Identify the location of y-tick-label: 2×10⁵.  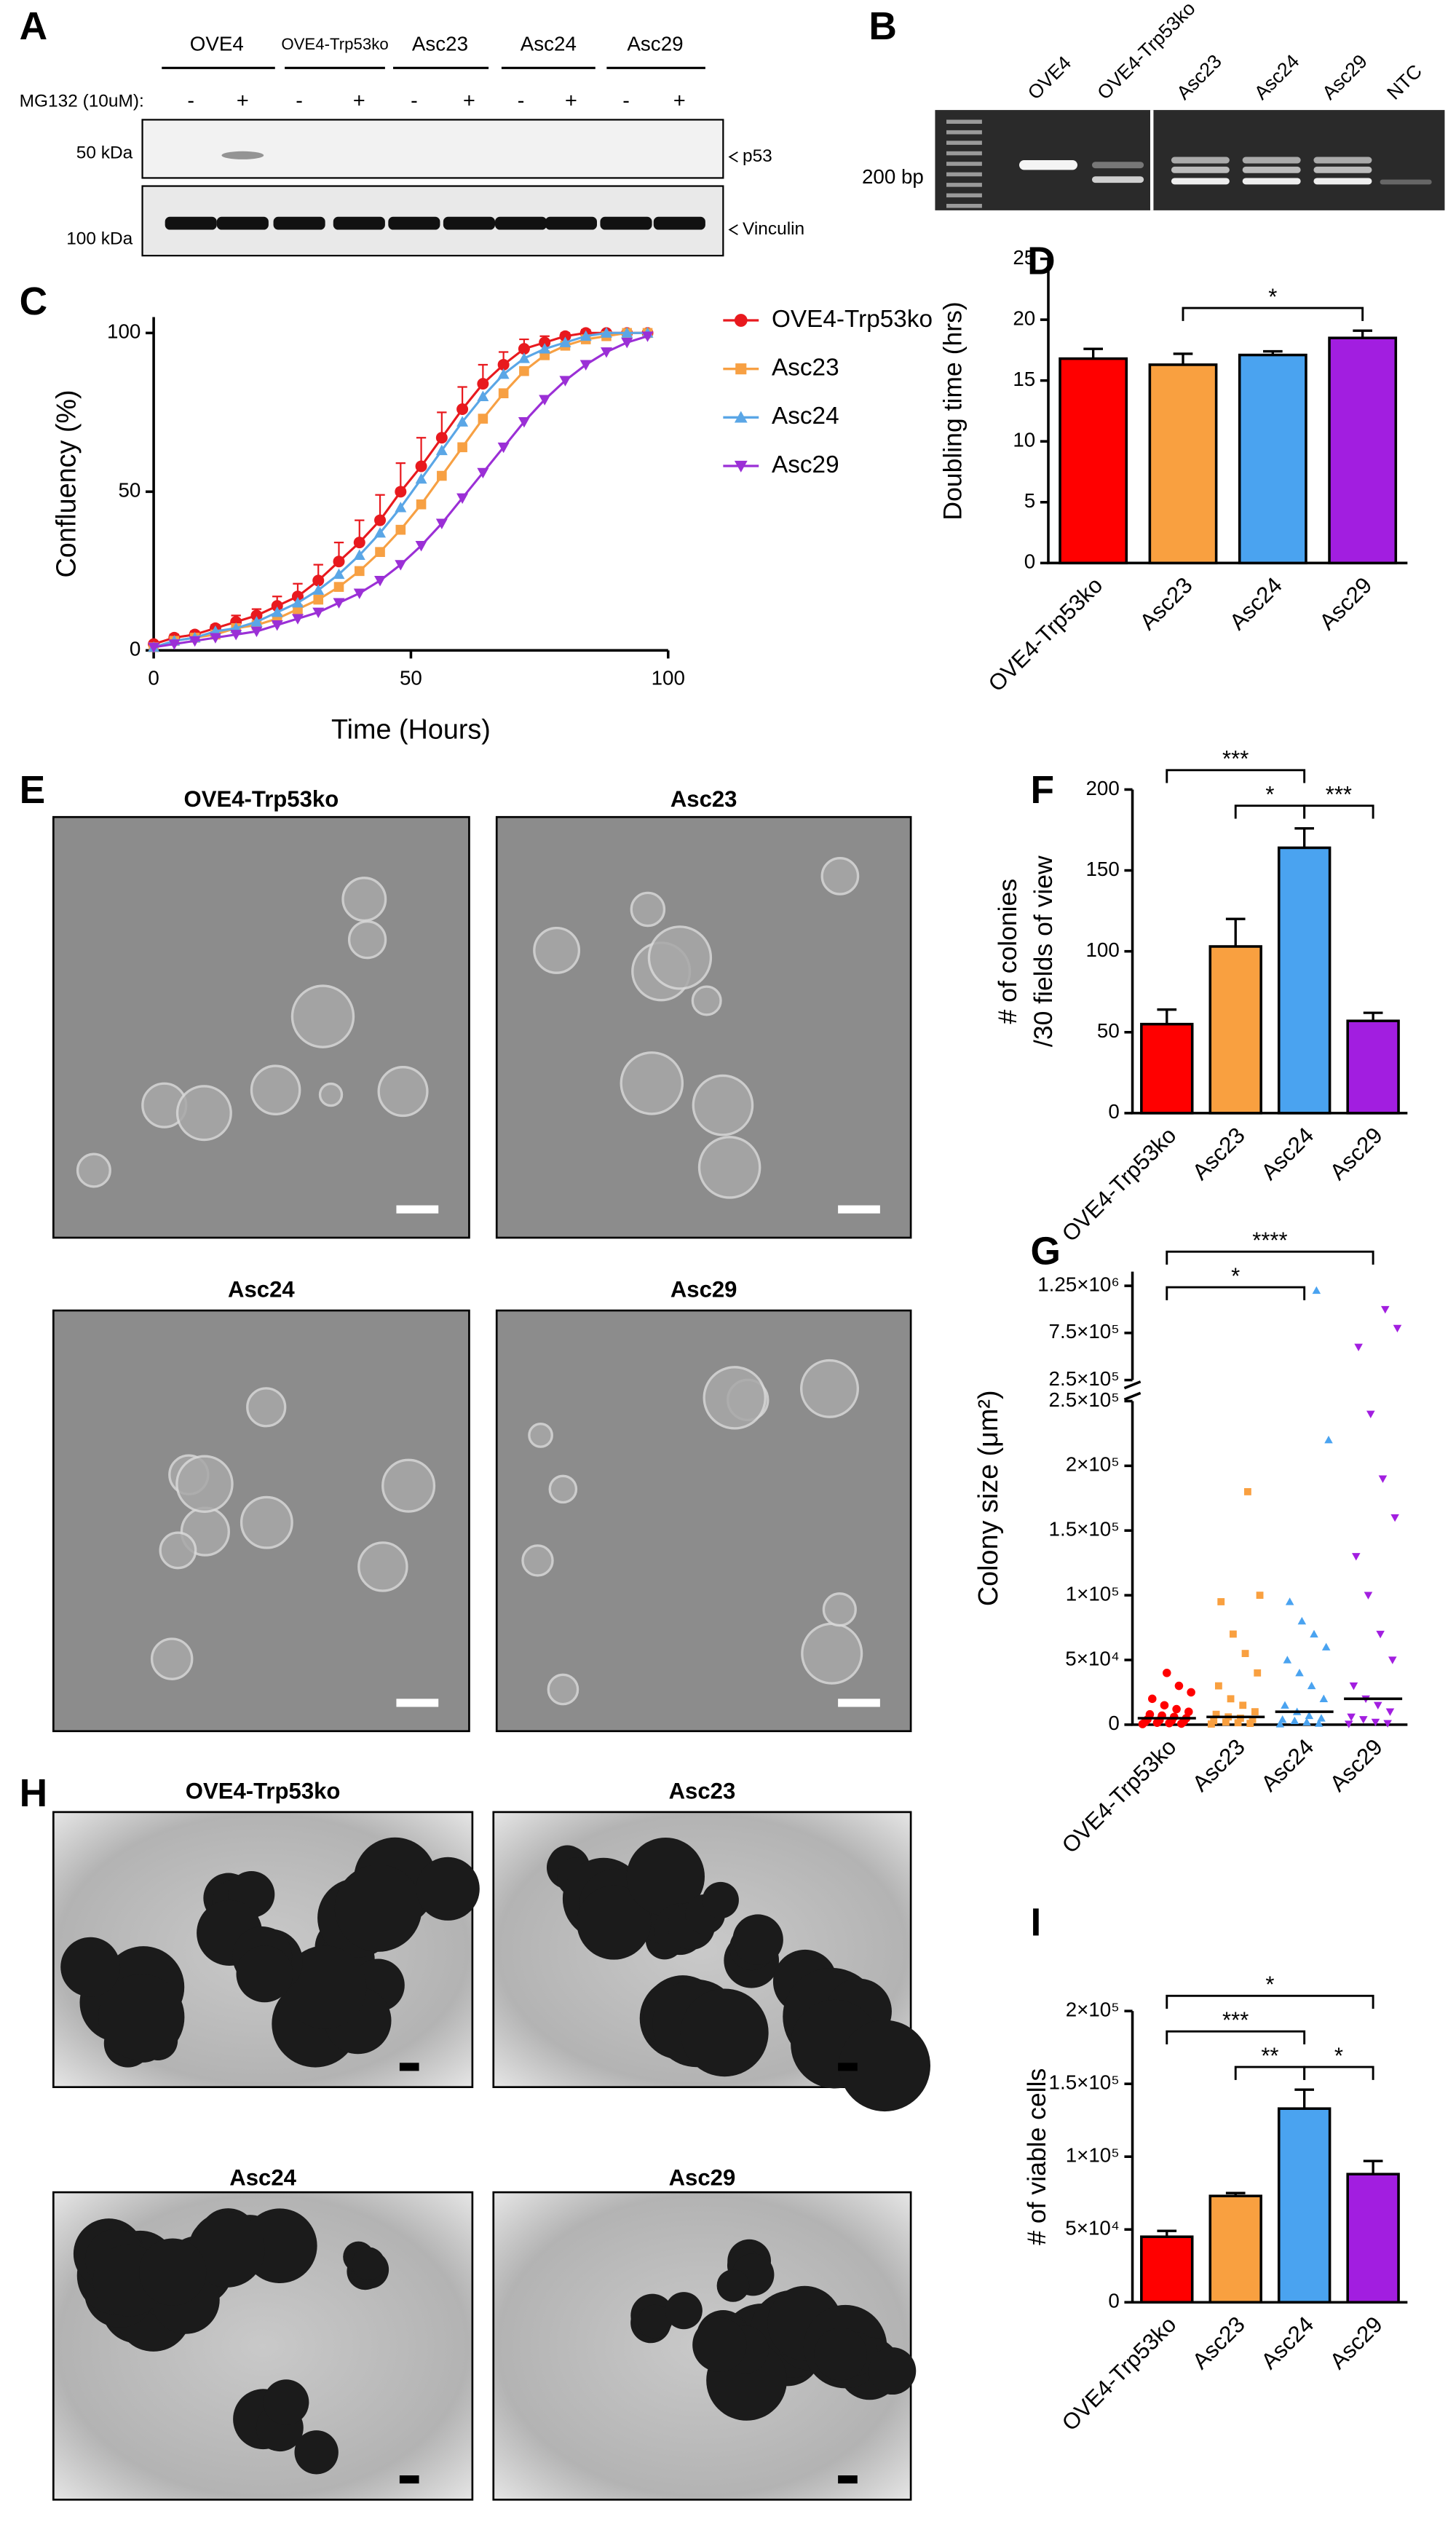
(1093, 1465).